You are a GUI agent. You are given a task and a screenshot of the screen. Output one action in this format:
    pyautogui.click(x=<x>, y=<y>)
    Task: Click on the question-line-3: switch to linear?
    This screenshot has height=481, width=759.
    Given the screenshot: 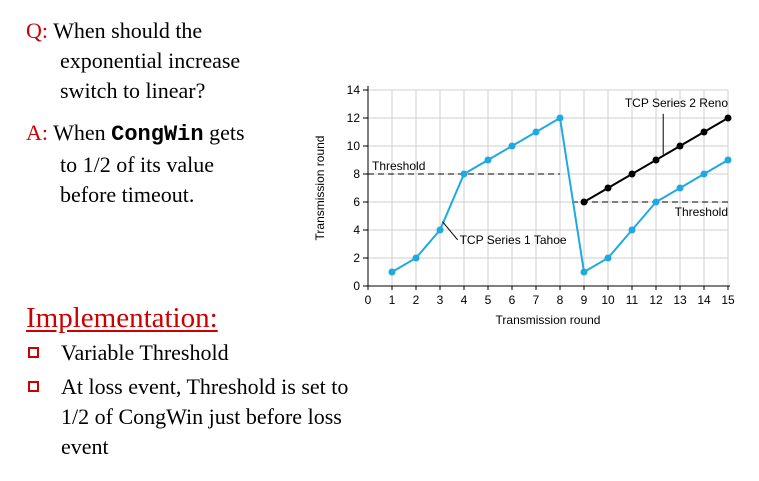 What is the action you would take?
    pyautogui.click(x=133, y=90)
    